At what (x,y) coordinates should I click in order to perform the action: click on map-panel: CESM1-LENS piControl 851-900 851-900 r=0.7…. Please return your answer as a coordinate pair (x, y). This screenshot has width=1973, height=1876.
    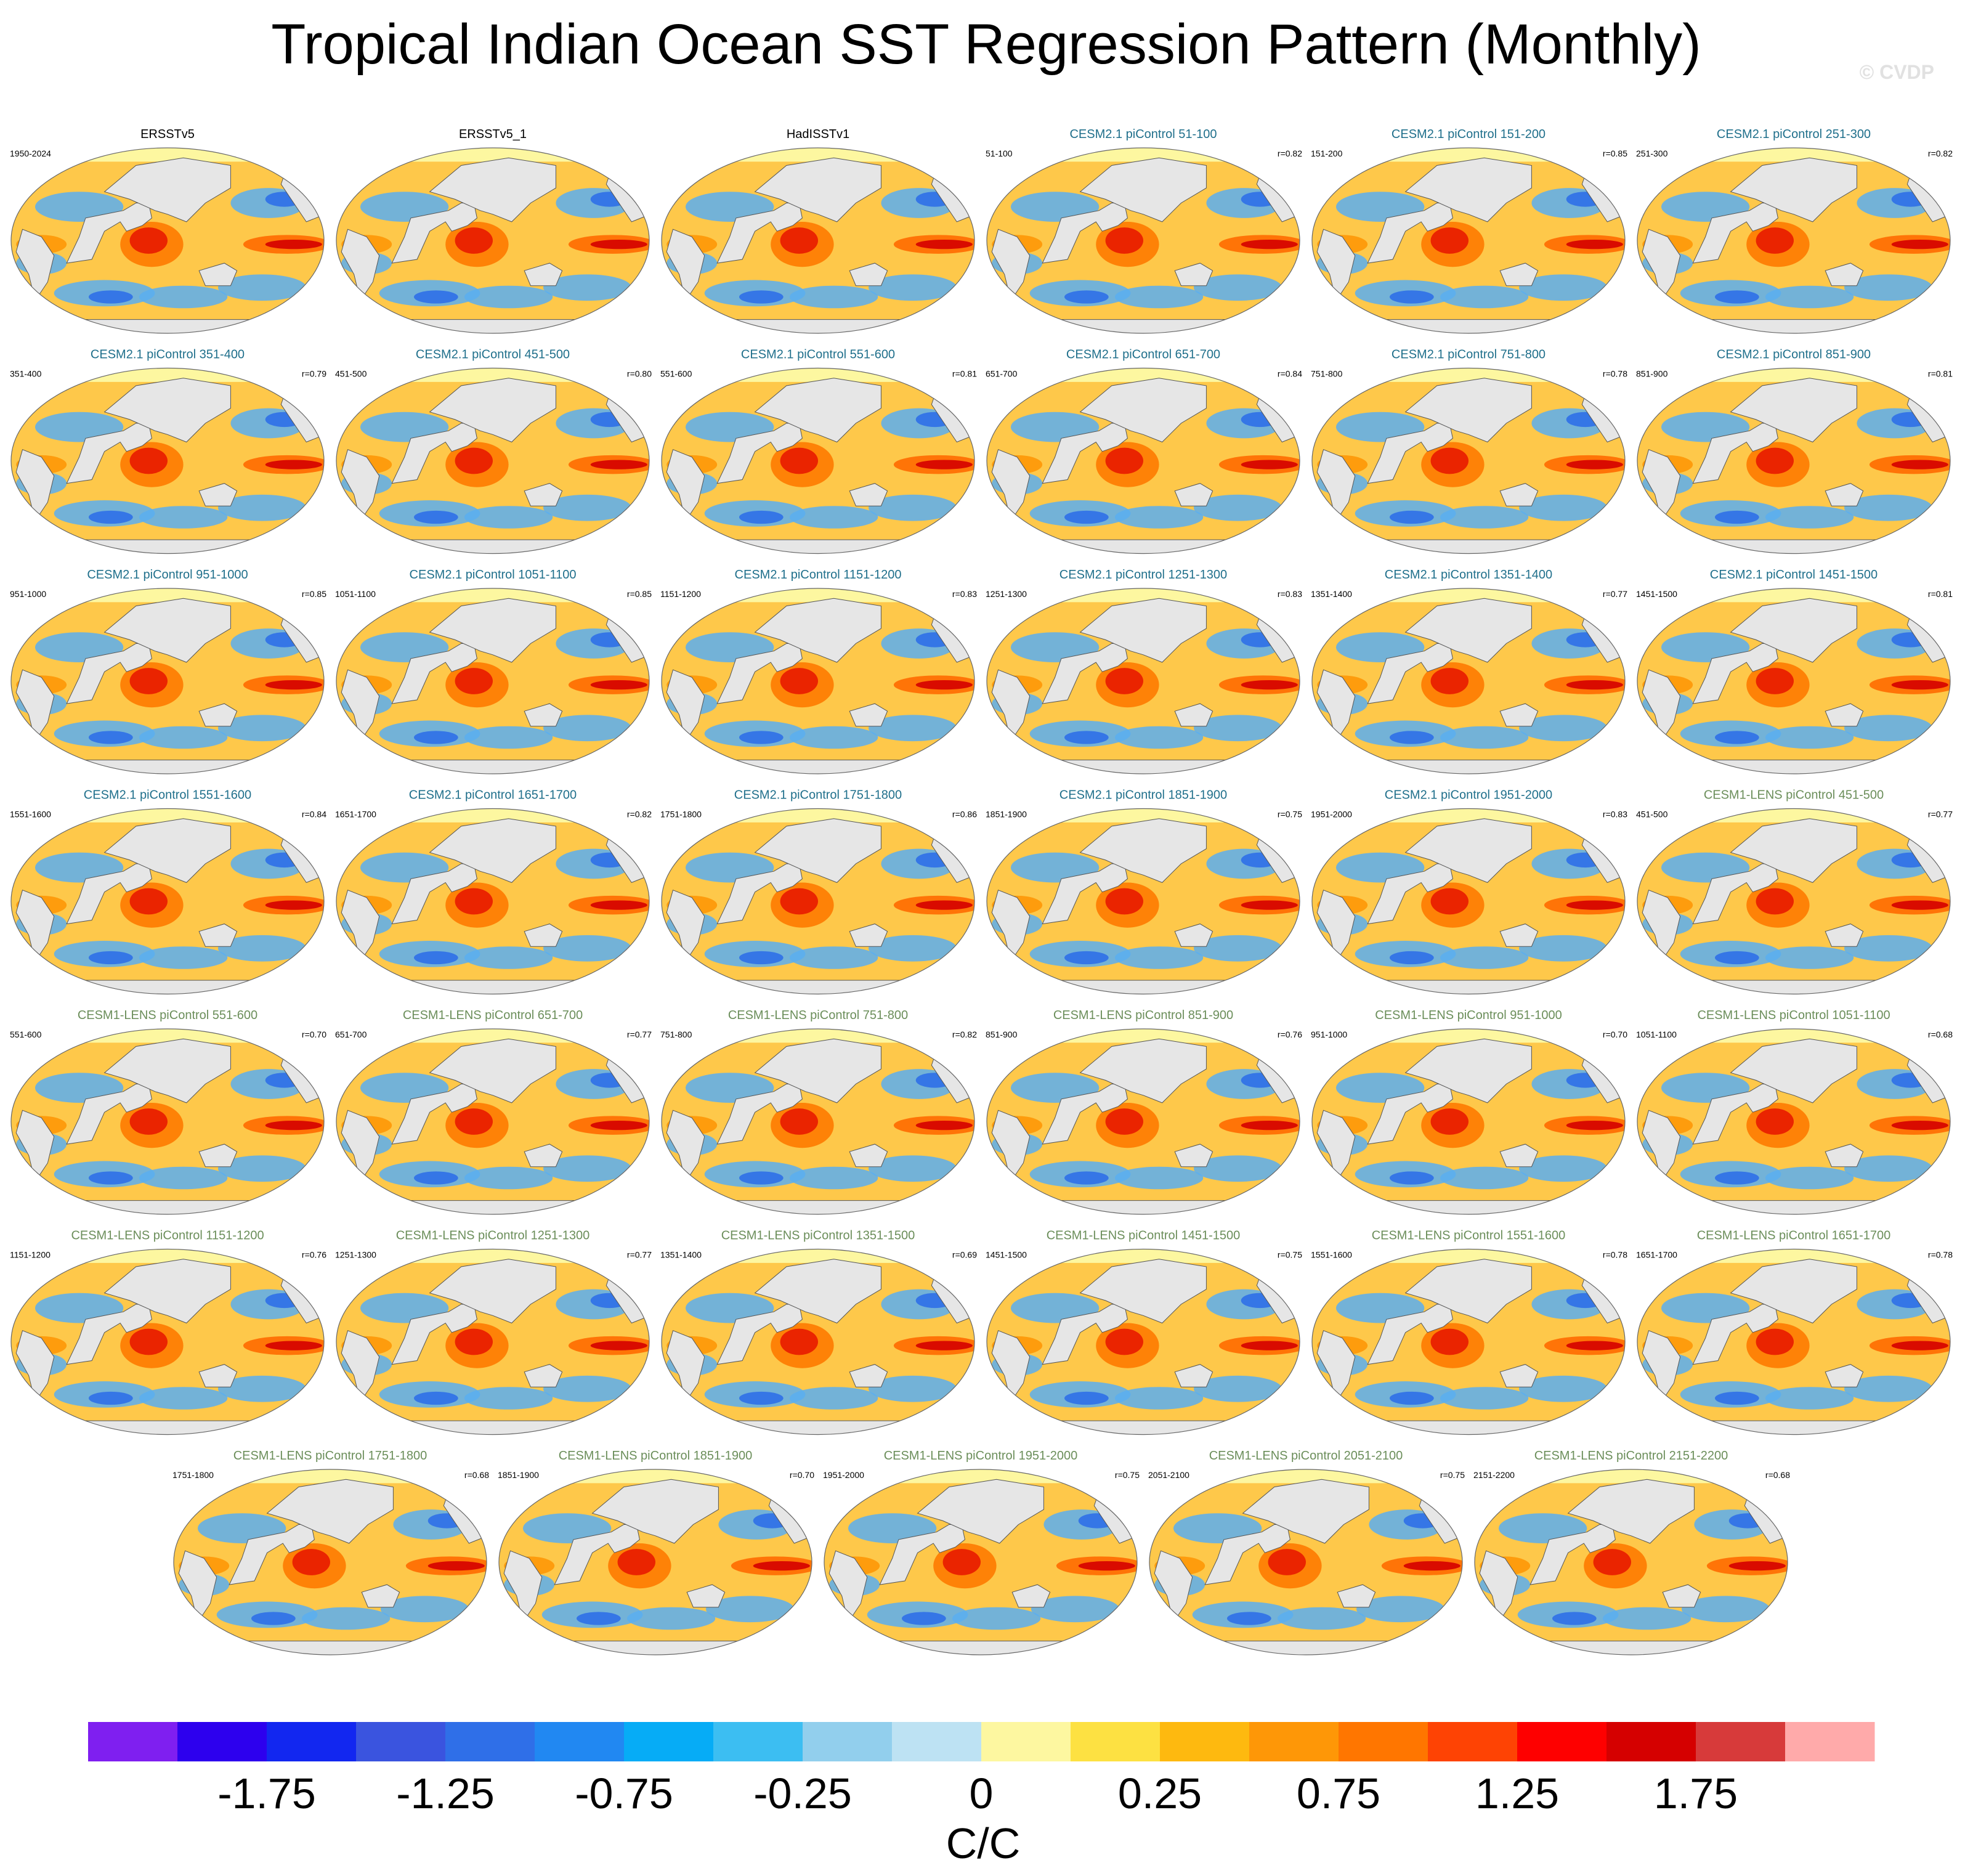
    Looking at the image, I should click on (1146, 1113).